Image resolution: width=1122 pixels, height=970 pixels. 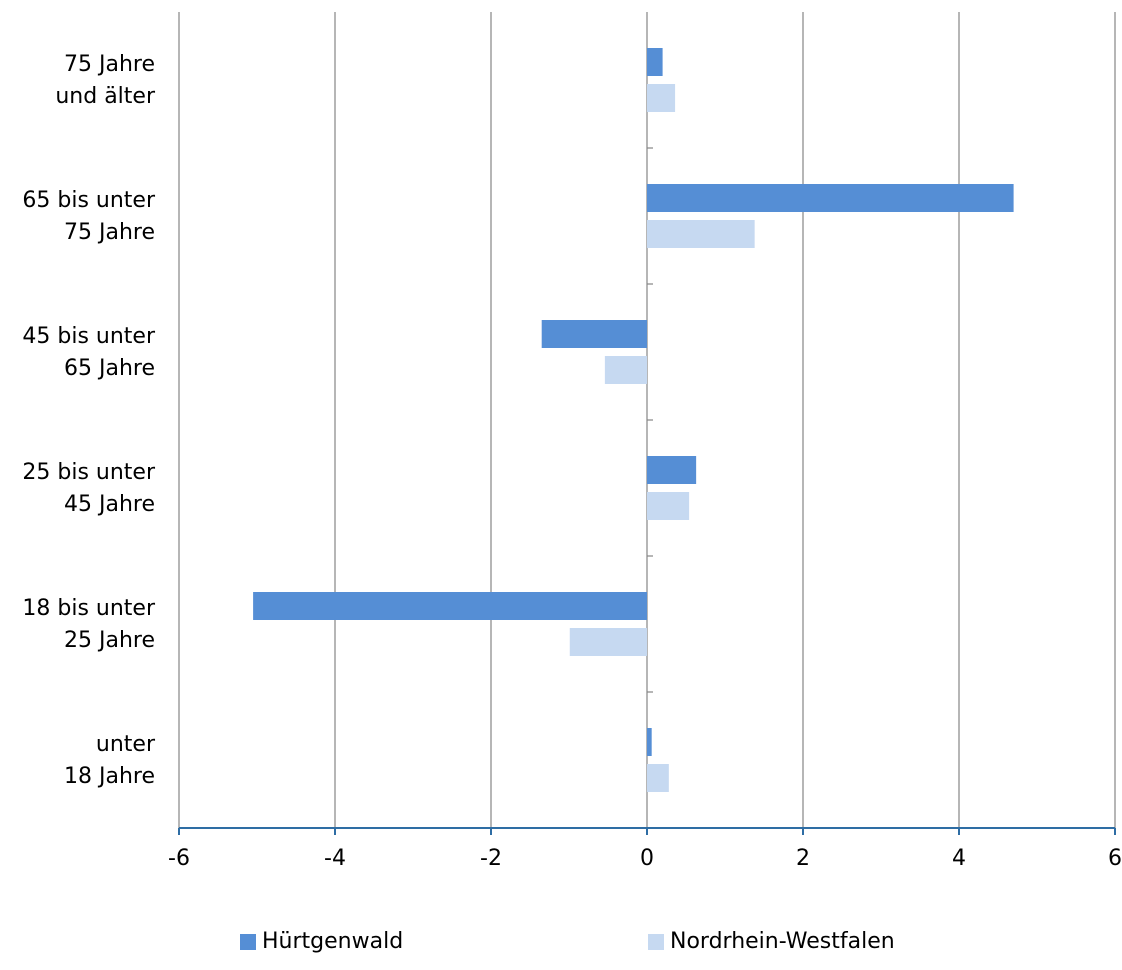 What do you see at coordinates (109, 64) in the screenshot?
I see `category-label-0-0: 75 Jahre` at bounding box center [109, 64].